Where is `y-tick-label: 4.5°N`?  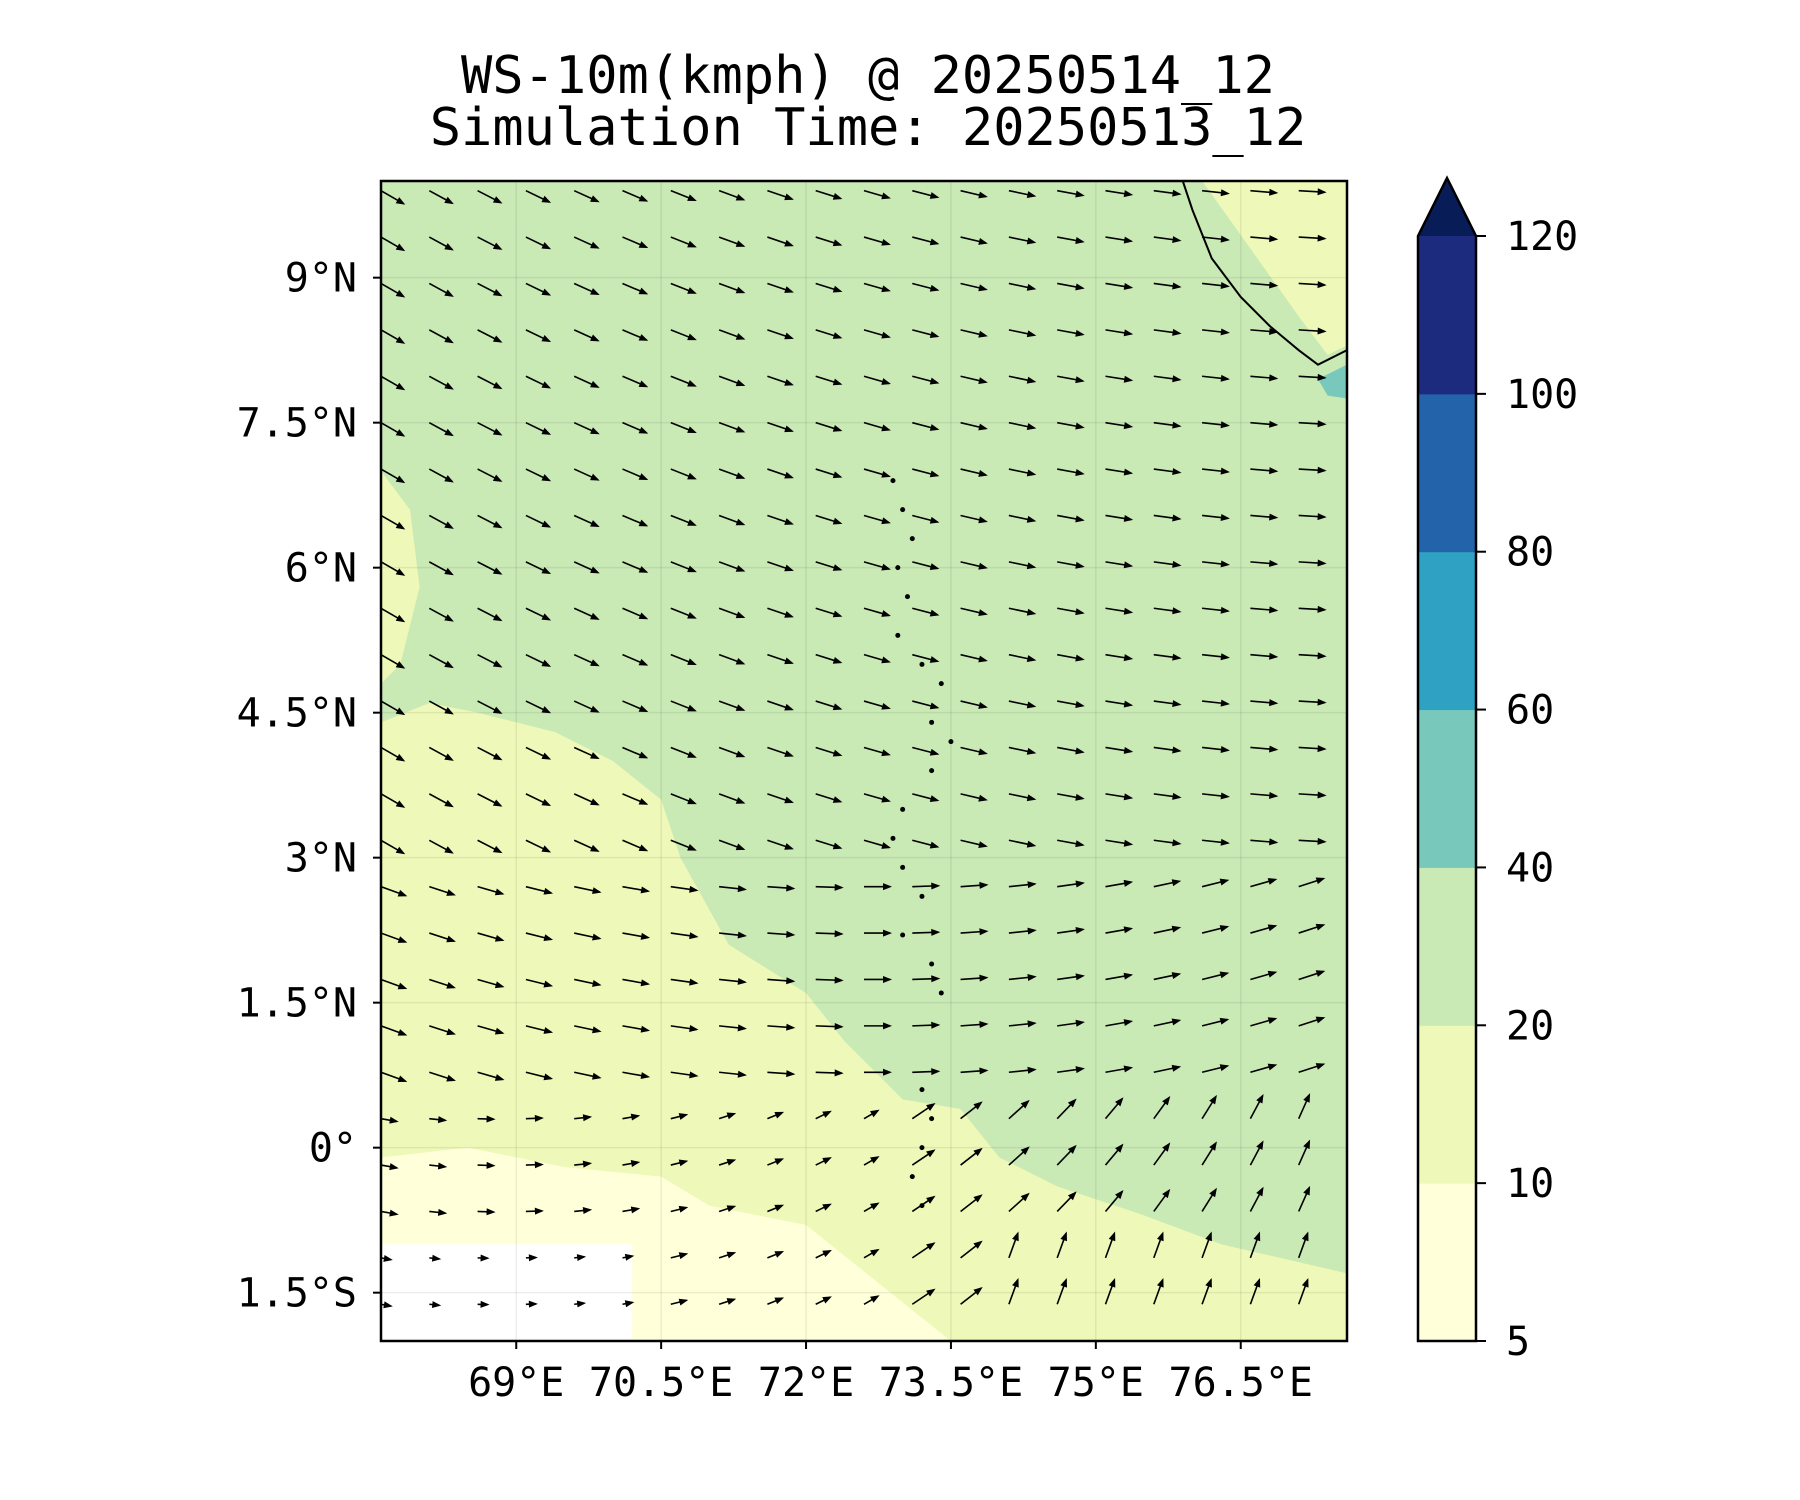 y-tick-label: 4.5°N is located at coordinates (297, 714).